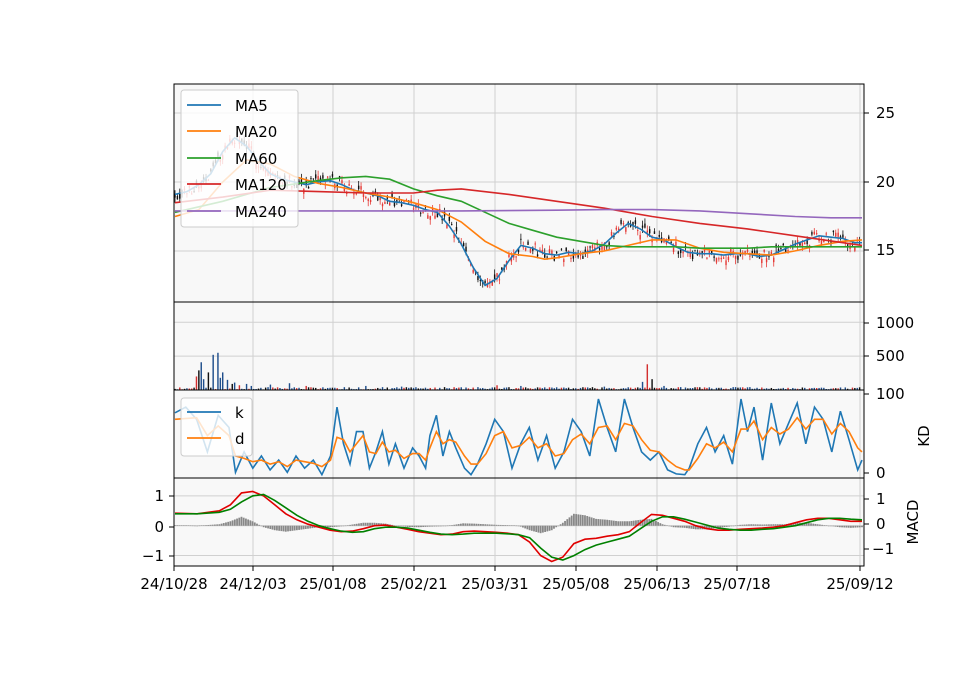 This screenshot has height=690, width=960. I want to click on legend-label: MA20, so click(256, 132).